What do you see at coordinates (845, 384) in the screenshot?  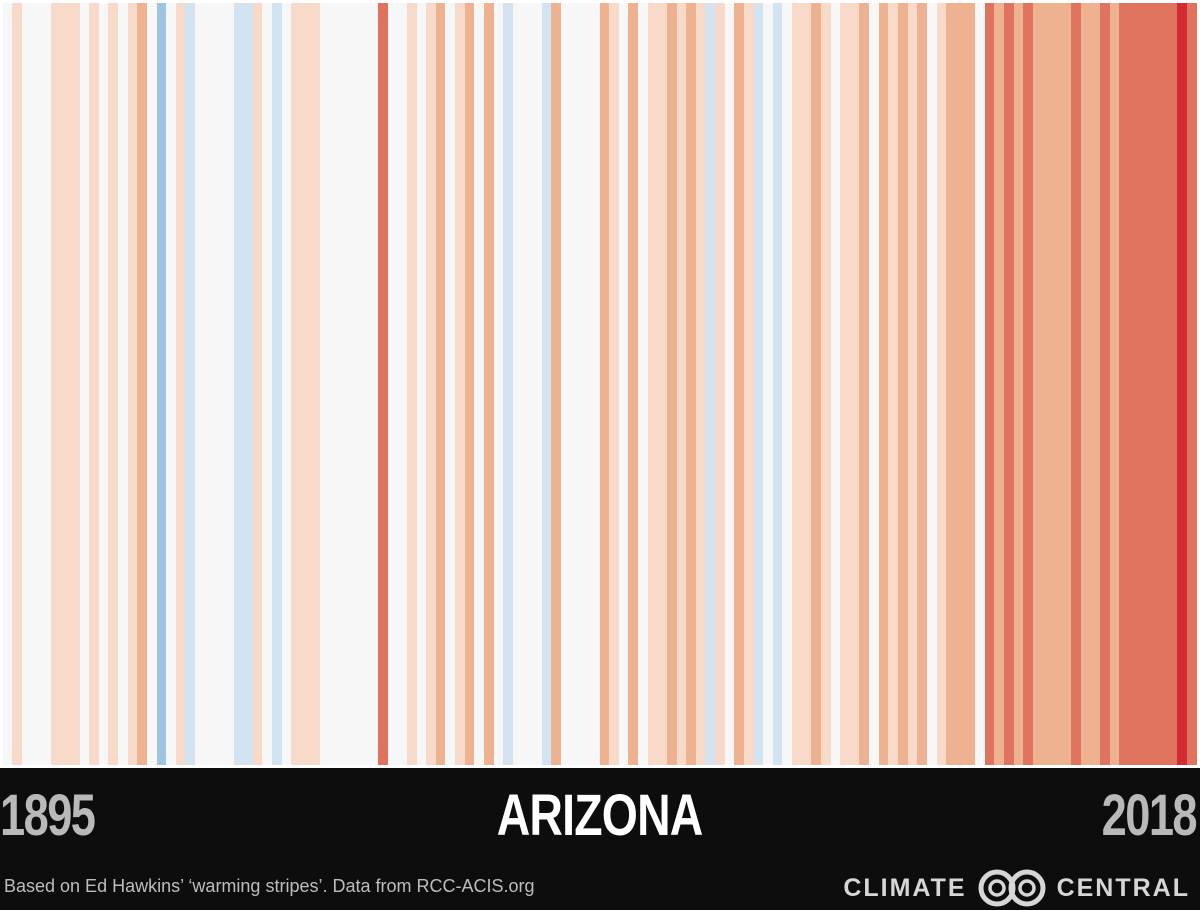 I see `stripe-1982` at bounding box center [845, 384].